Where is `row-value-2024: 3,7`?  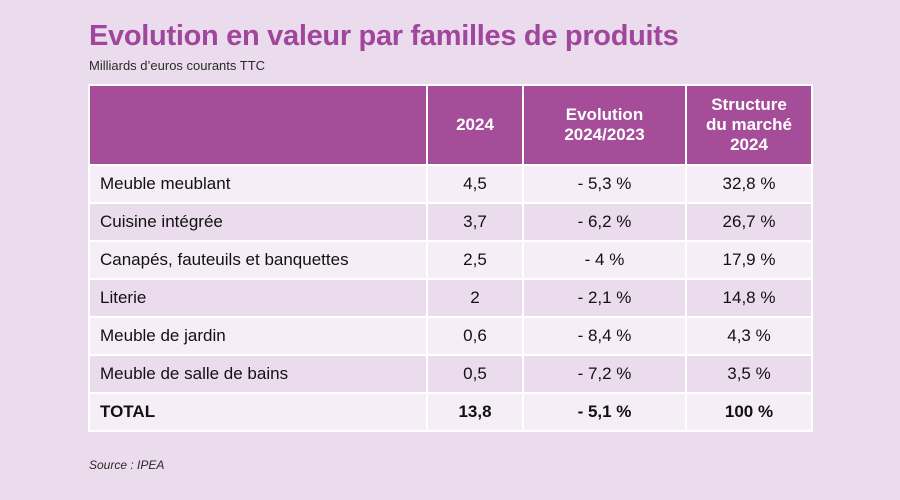
row-value-2024: 3,7 is located at coordinates (475, 222).